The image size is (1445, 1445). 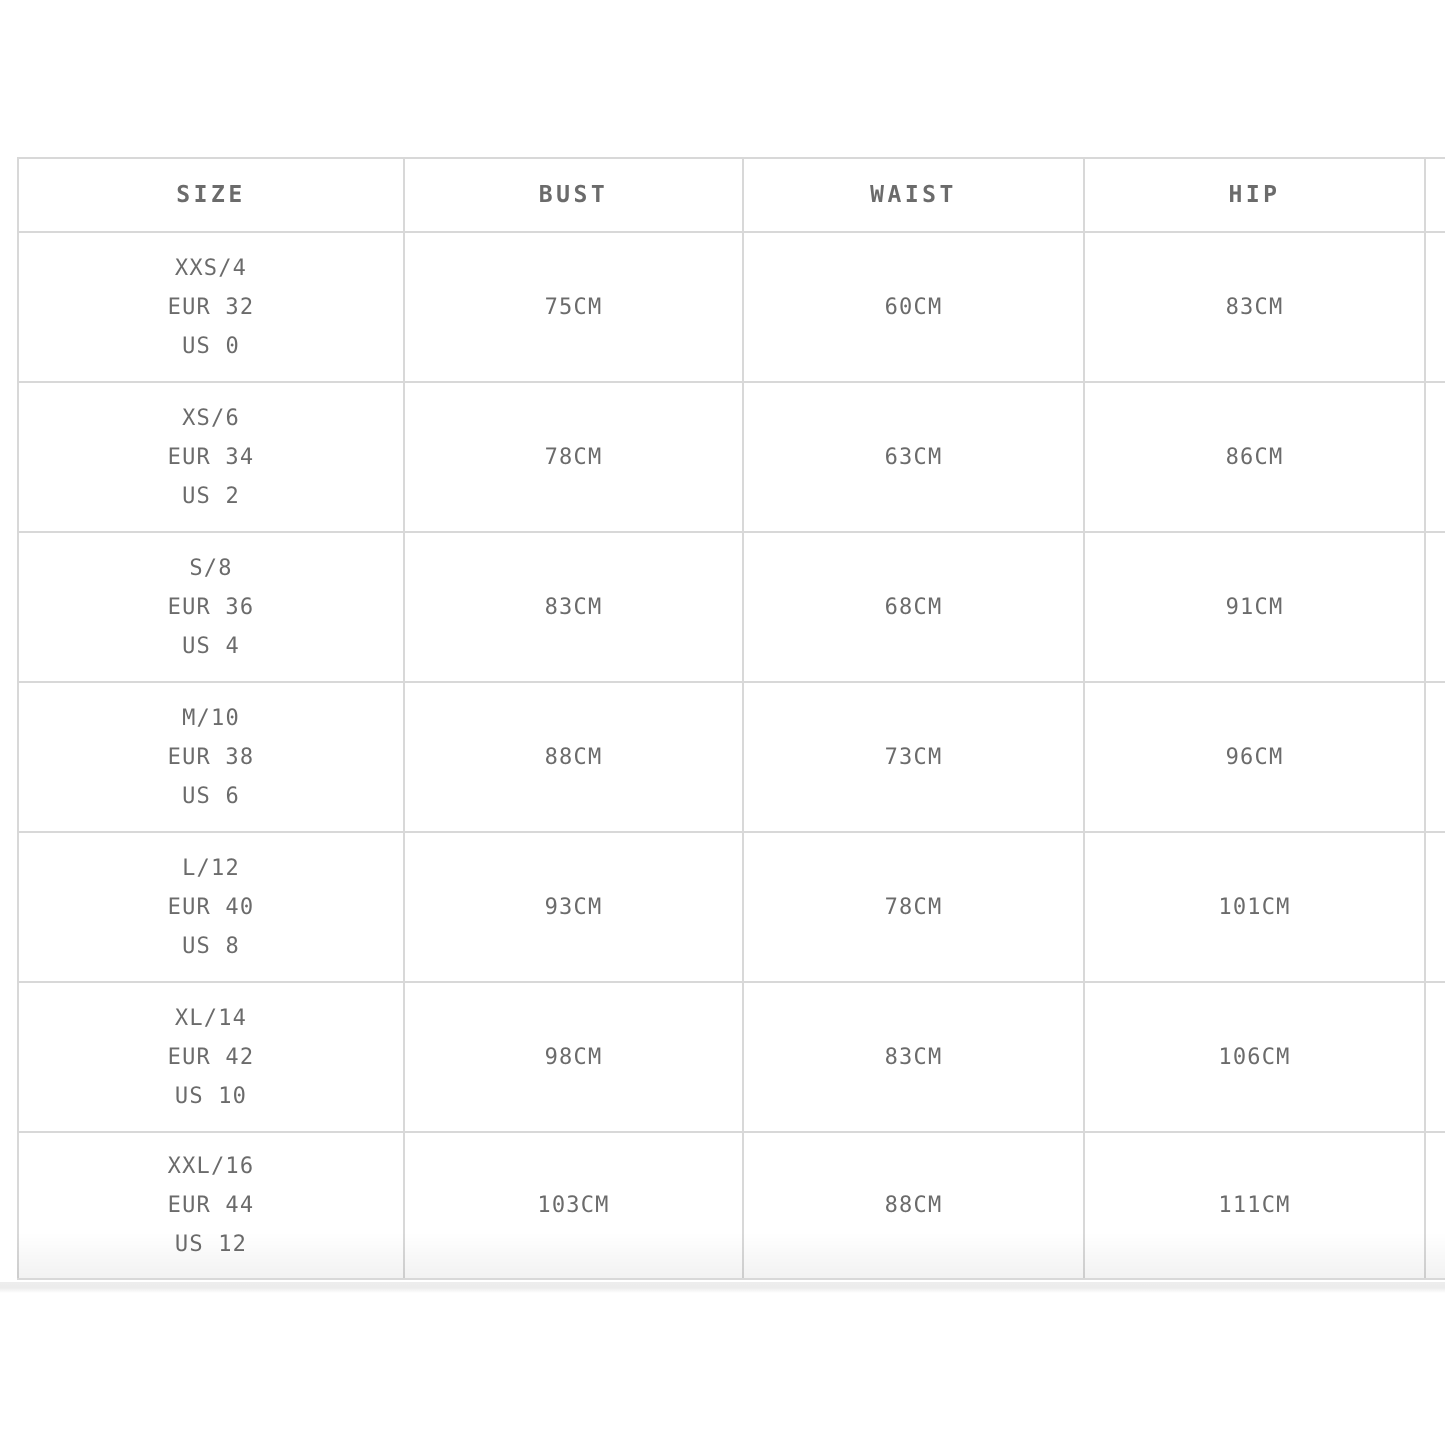 What do you see at coordinates (211, 496) in the screenshot?
I see `size-line: US 2` at bounding box center [211, 496].